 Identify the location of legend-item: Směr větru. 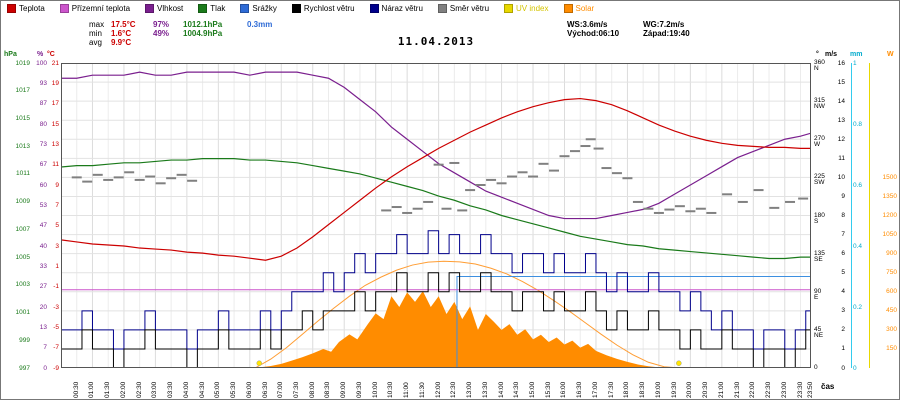
(463, 8).